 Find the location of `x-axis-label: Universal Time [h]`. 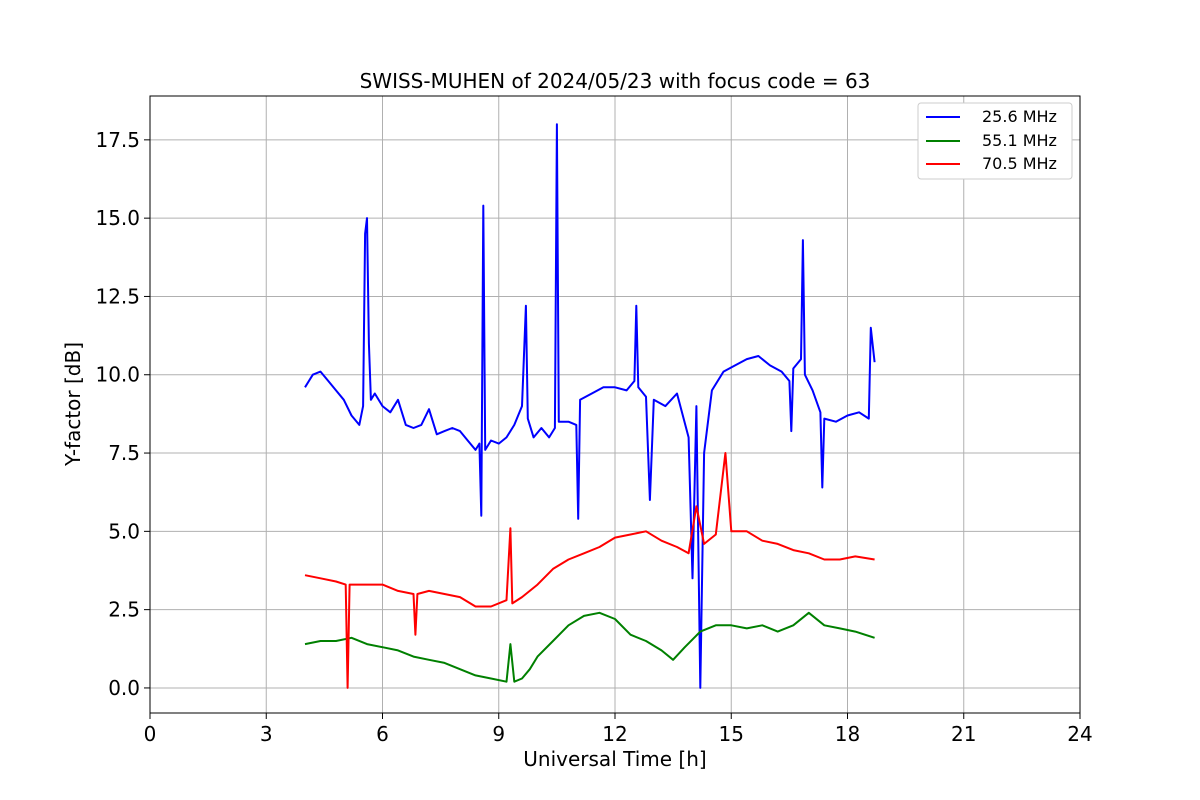

x-axis-label: Universal Time [h] is located at coordinates (614, 759).